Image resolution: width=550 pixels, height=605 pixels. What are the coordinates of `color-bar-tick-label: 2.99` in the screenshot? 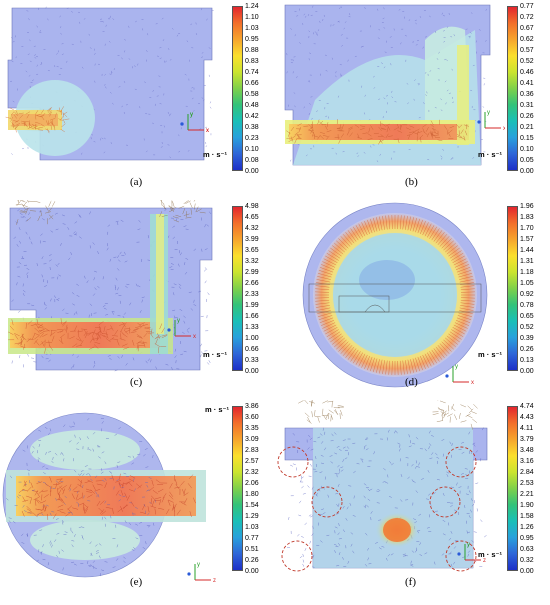 It's located at (252, 272).